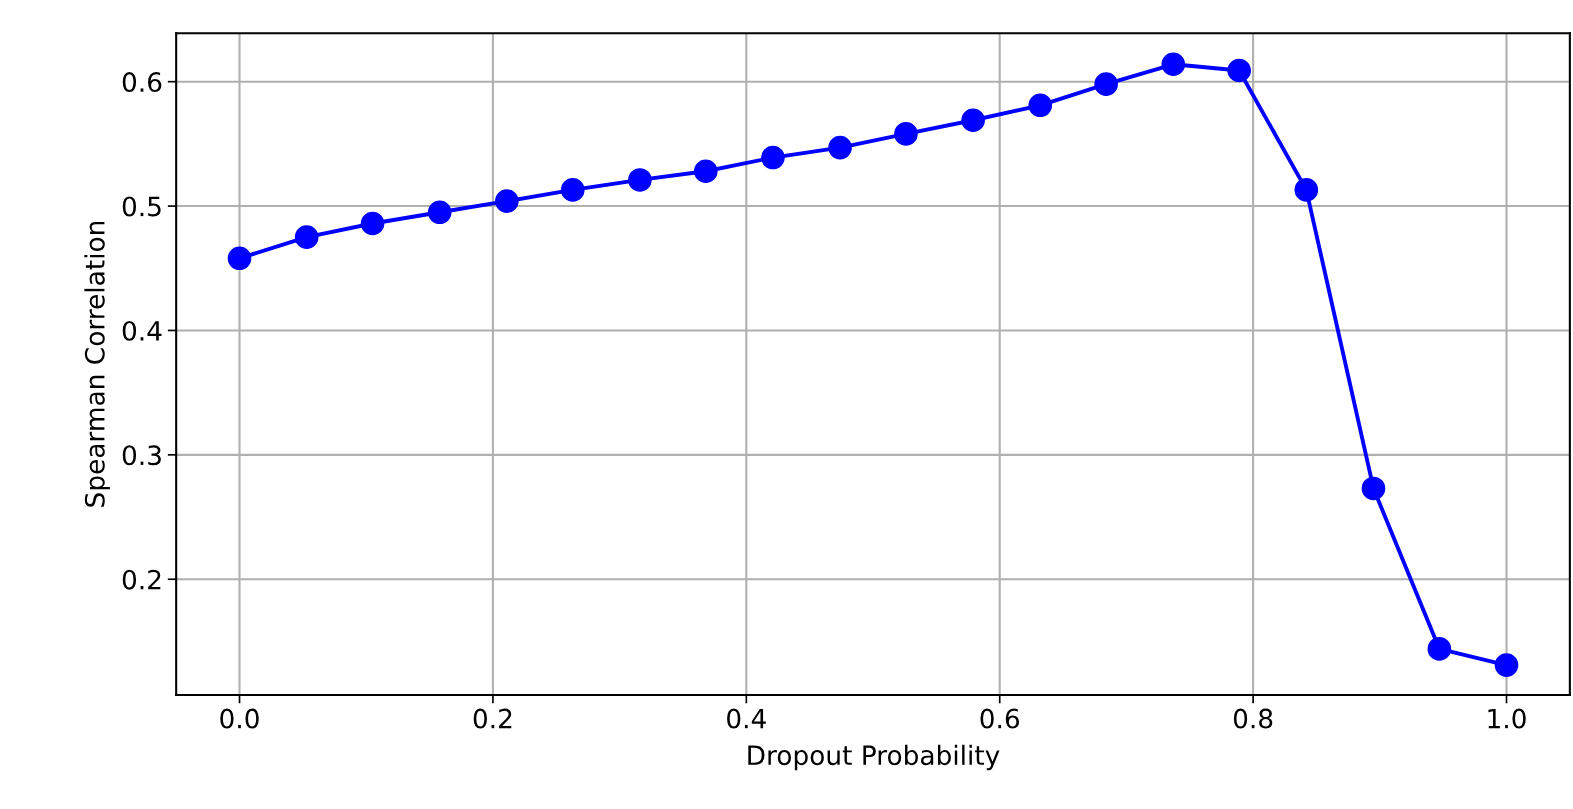 This screenshot has width=1573, height=809. What do you see at coordinates (239, 718) in the screenshot?
I see `x-tick-label: 0.0` at bounding box center [239, 718].